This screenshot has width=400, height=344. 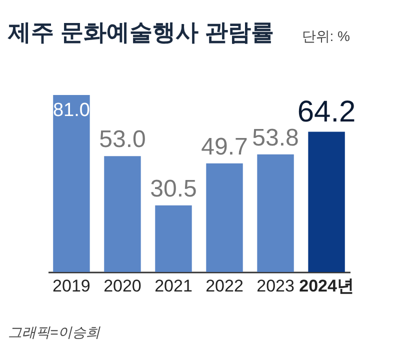 What do you see at coordinates (173, 286) in the screenshot?
I see `x-tick-label: 2021` at bounding box center [173, 286].